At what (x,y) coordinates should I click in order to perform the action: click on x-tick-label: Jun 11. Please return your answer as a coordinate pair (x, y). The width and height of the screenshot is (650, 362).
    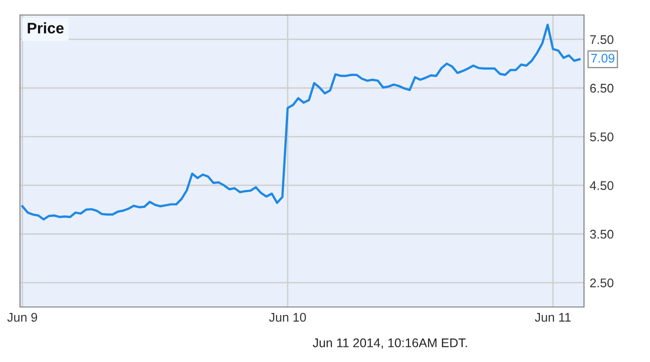
    Looking at the image, I should click on (552, 317).